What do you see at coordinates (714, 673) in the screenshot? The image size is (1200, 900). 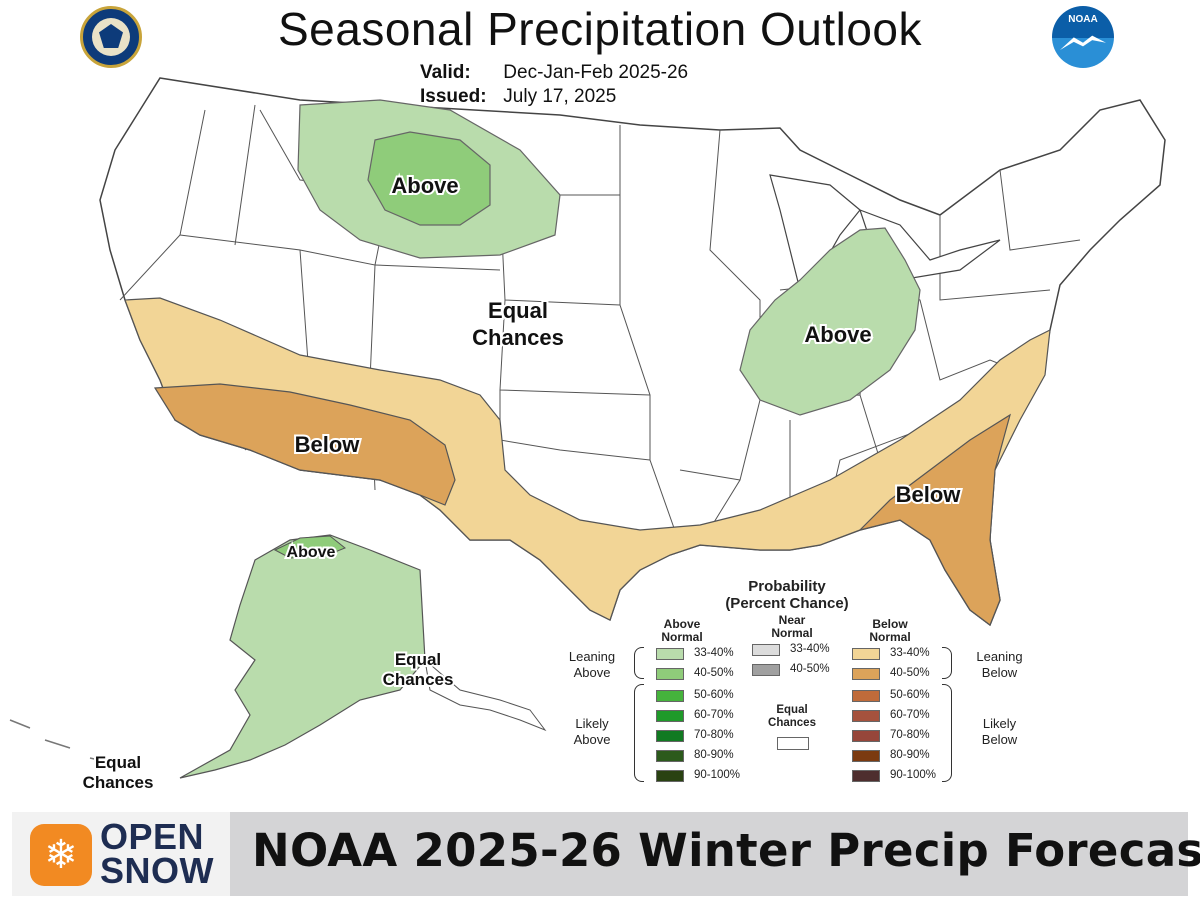 I see `above-swatch-label-2: 40-50%` at bounding box center [714, 673].